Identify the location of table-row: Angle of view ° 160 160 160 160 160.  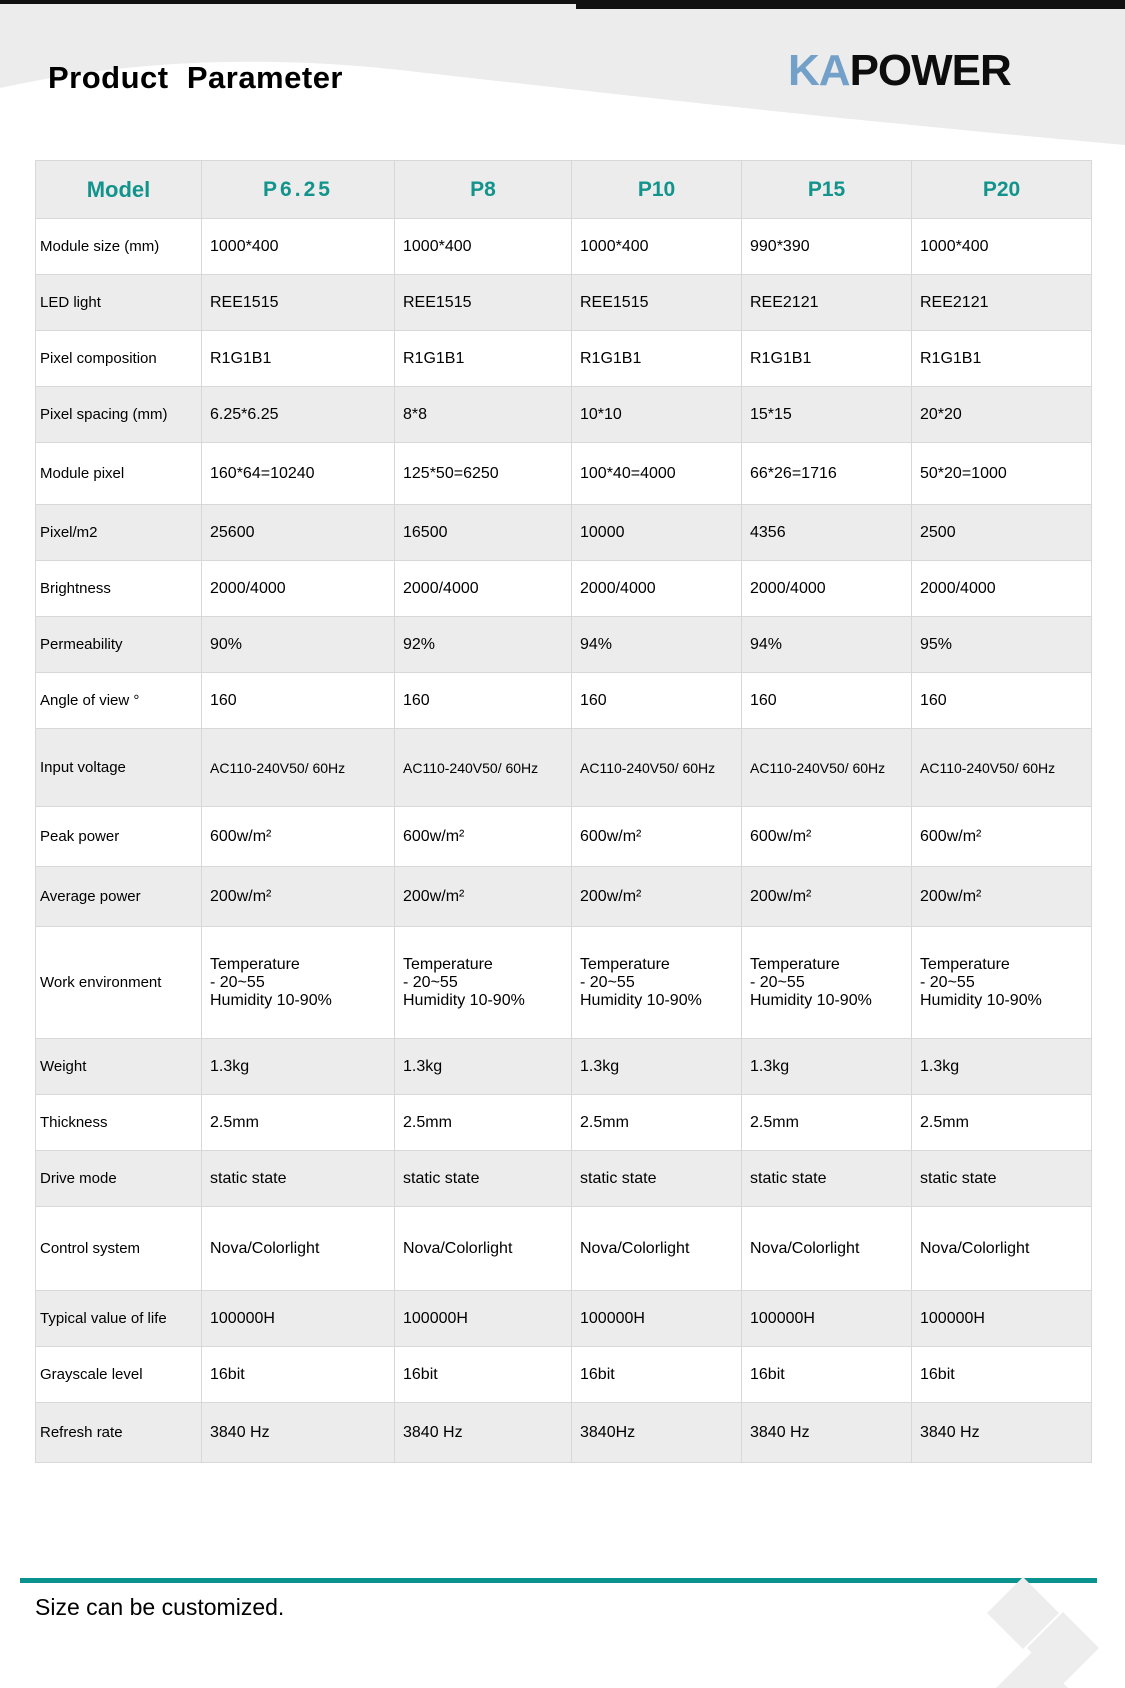
(563, 700).